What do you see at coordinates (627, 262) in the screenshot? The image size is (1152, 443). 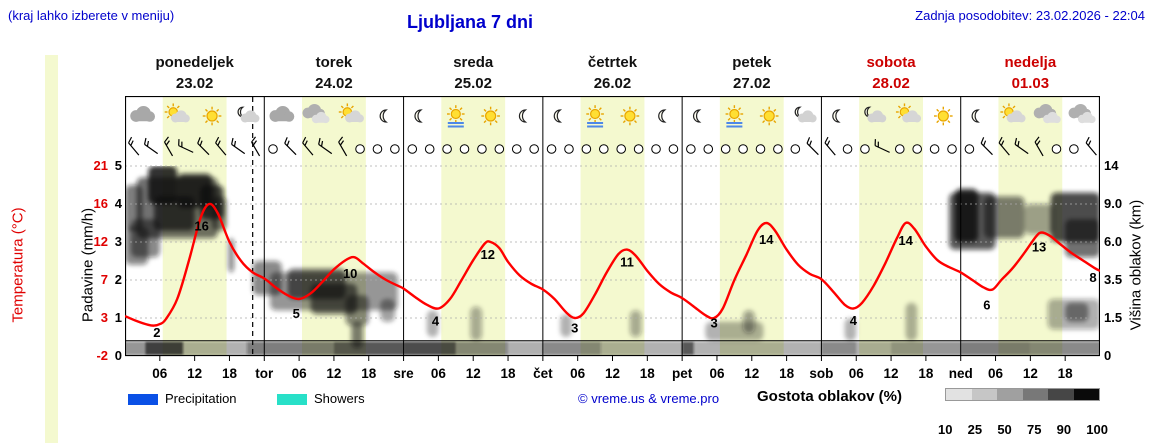 I see `svg-text: 11` at bounding box center [627, 262].